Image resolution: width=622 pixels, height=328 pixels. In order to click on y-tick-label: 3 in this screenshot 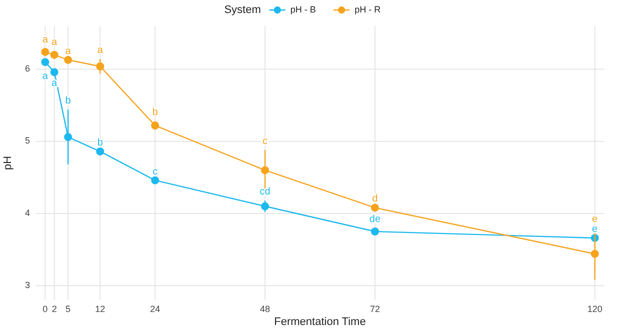, I will do `click(27, 285)`.